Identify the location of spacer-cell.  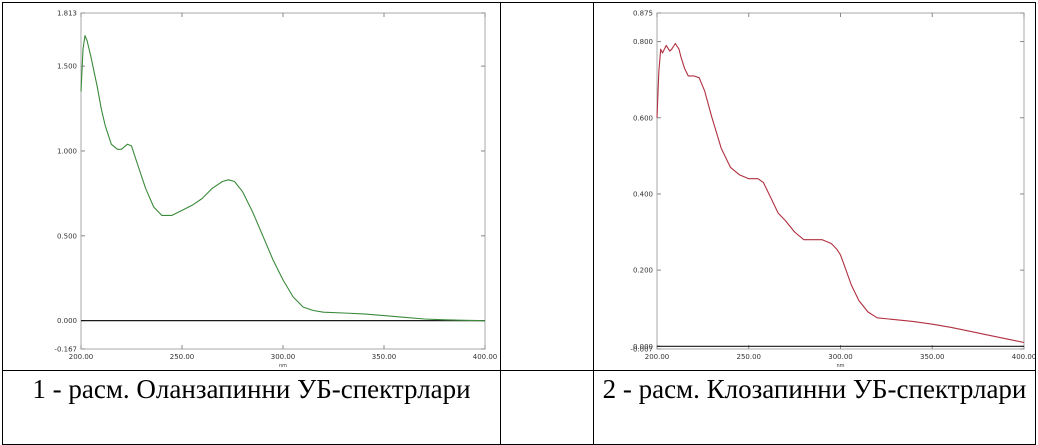
(547, 186).